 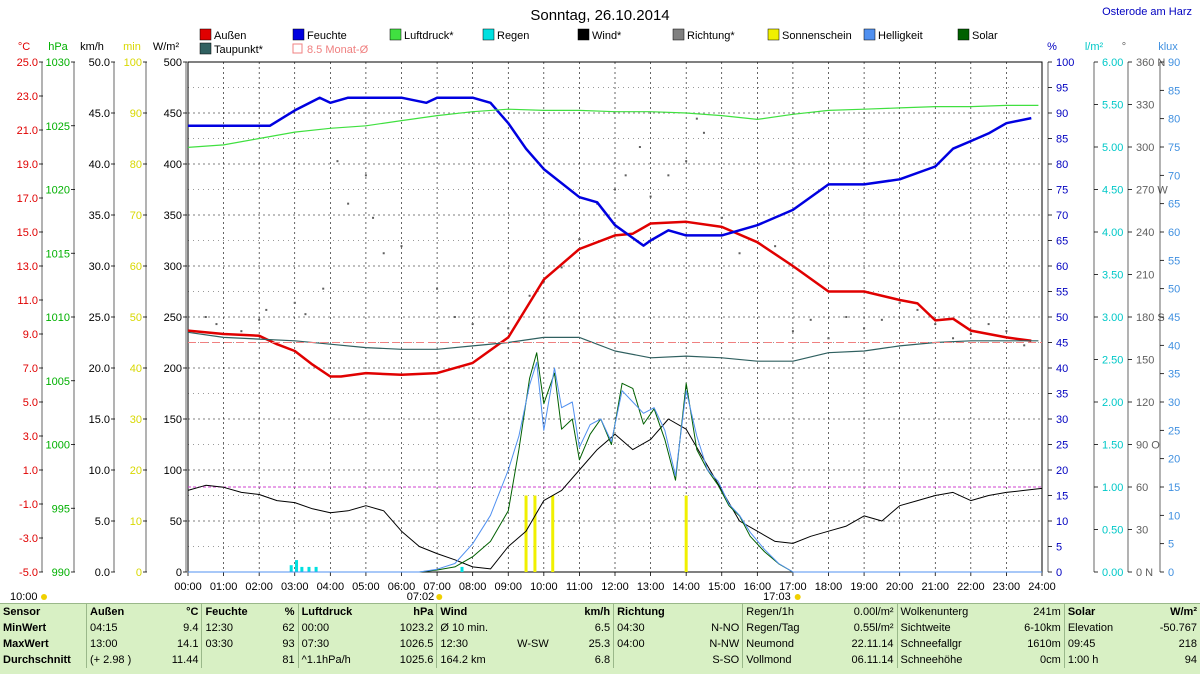 I want to click on richtung-value: S-SO, so click(x=726, y=660).